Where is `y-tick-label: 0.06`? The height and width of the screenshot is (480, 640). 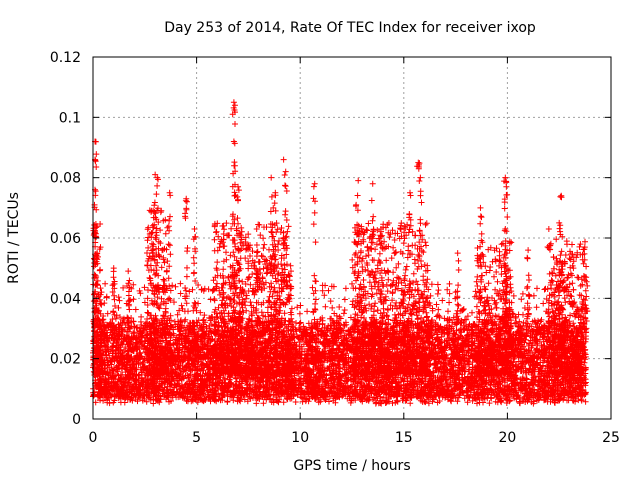 y-tick-label: 0.06 is located at coordinates (65, 239).